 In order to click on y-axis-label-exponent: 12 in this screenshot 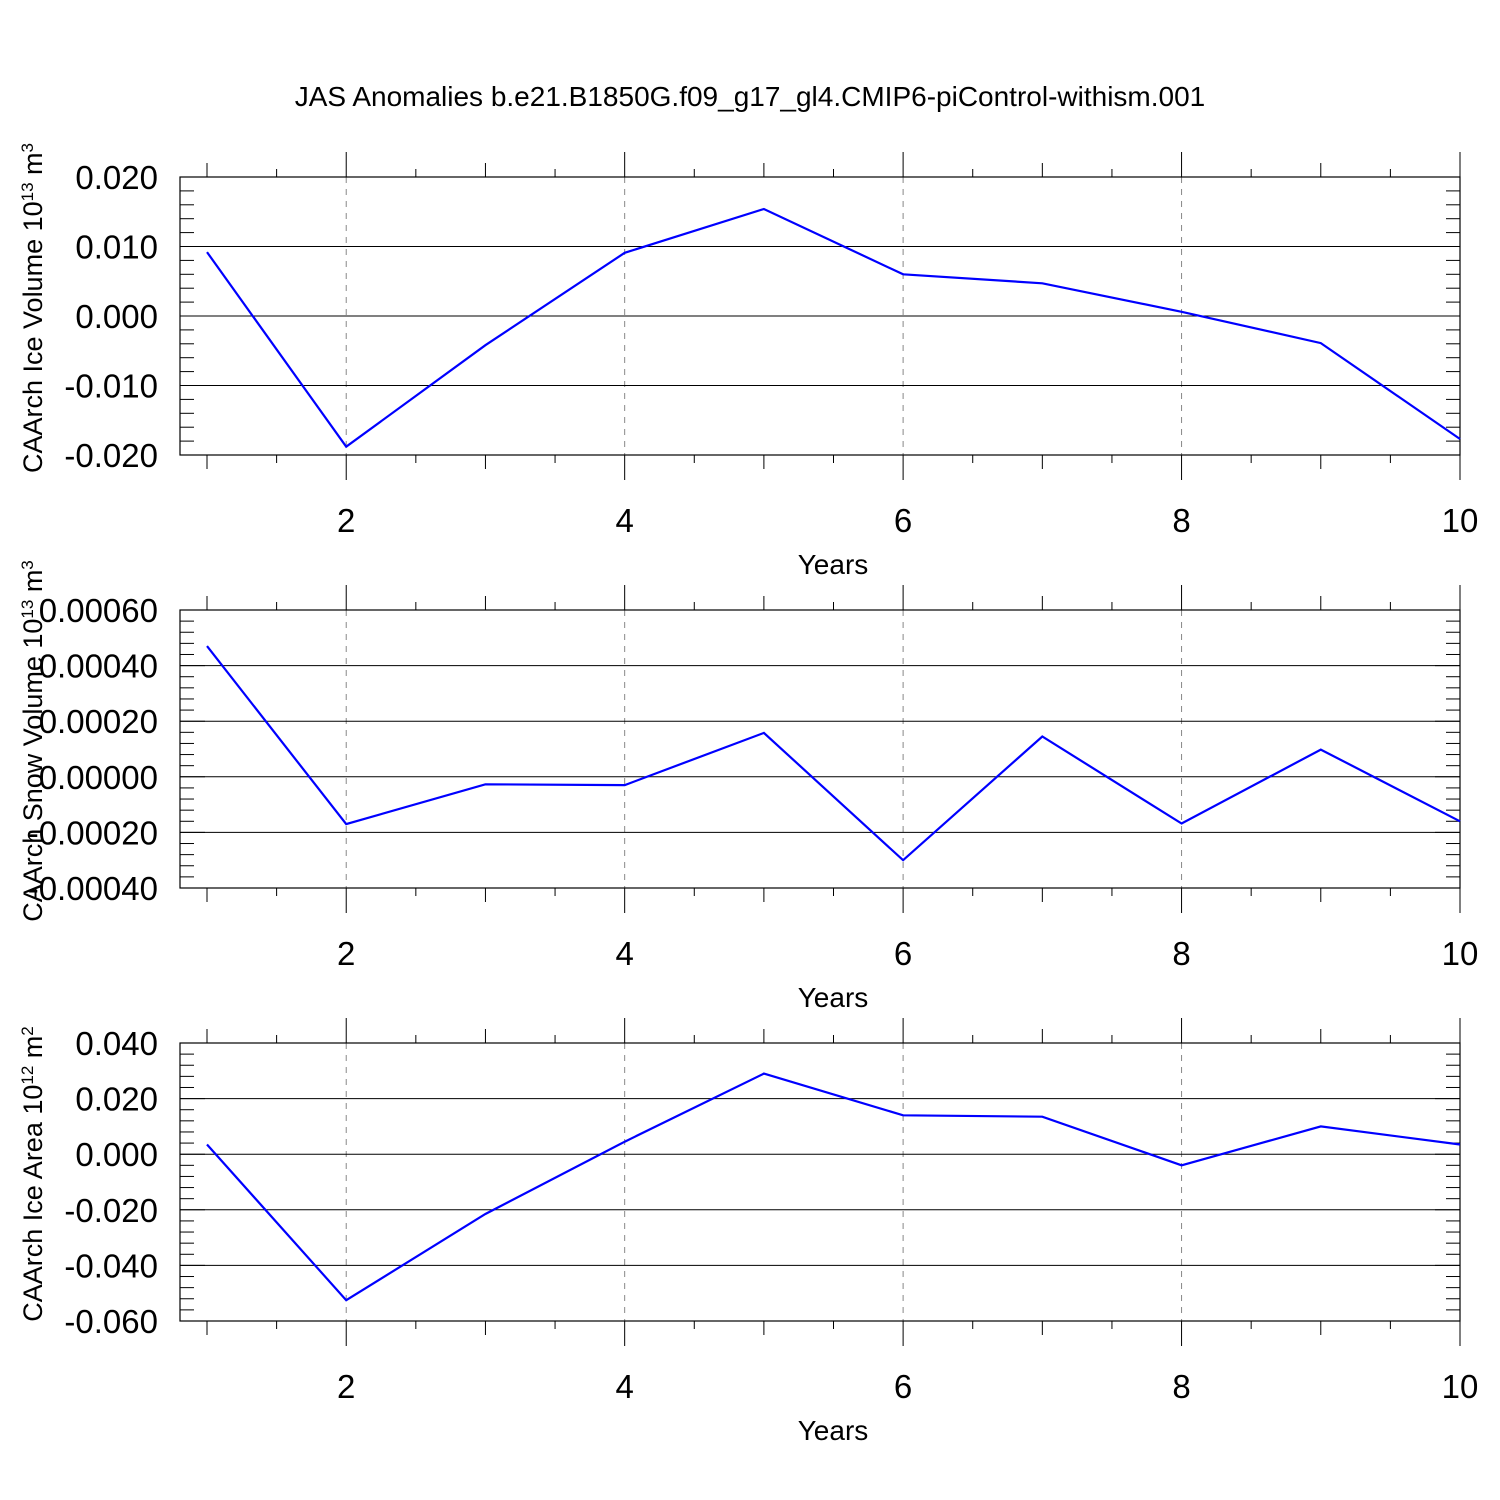, I will do `click(27, 1075)`.